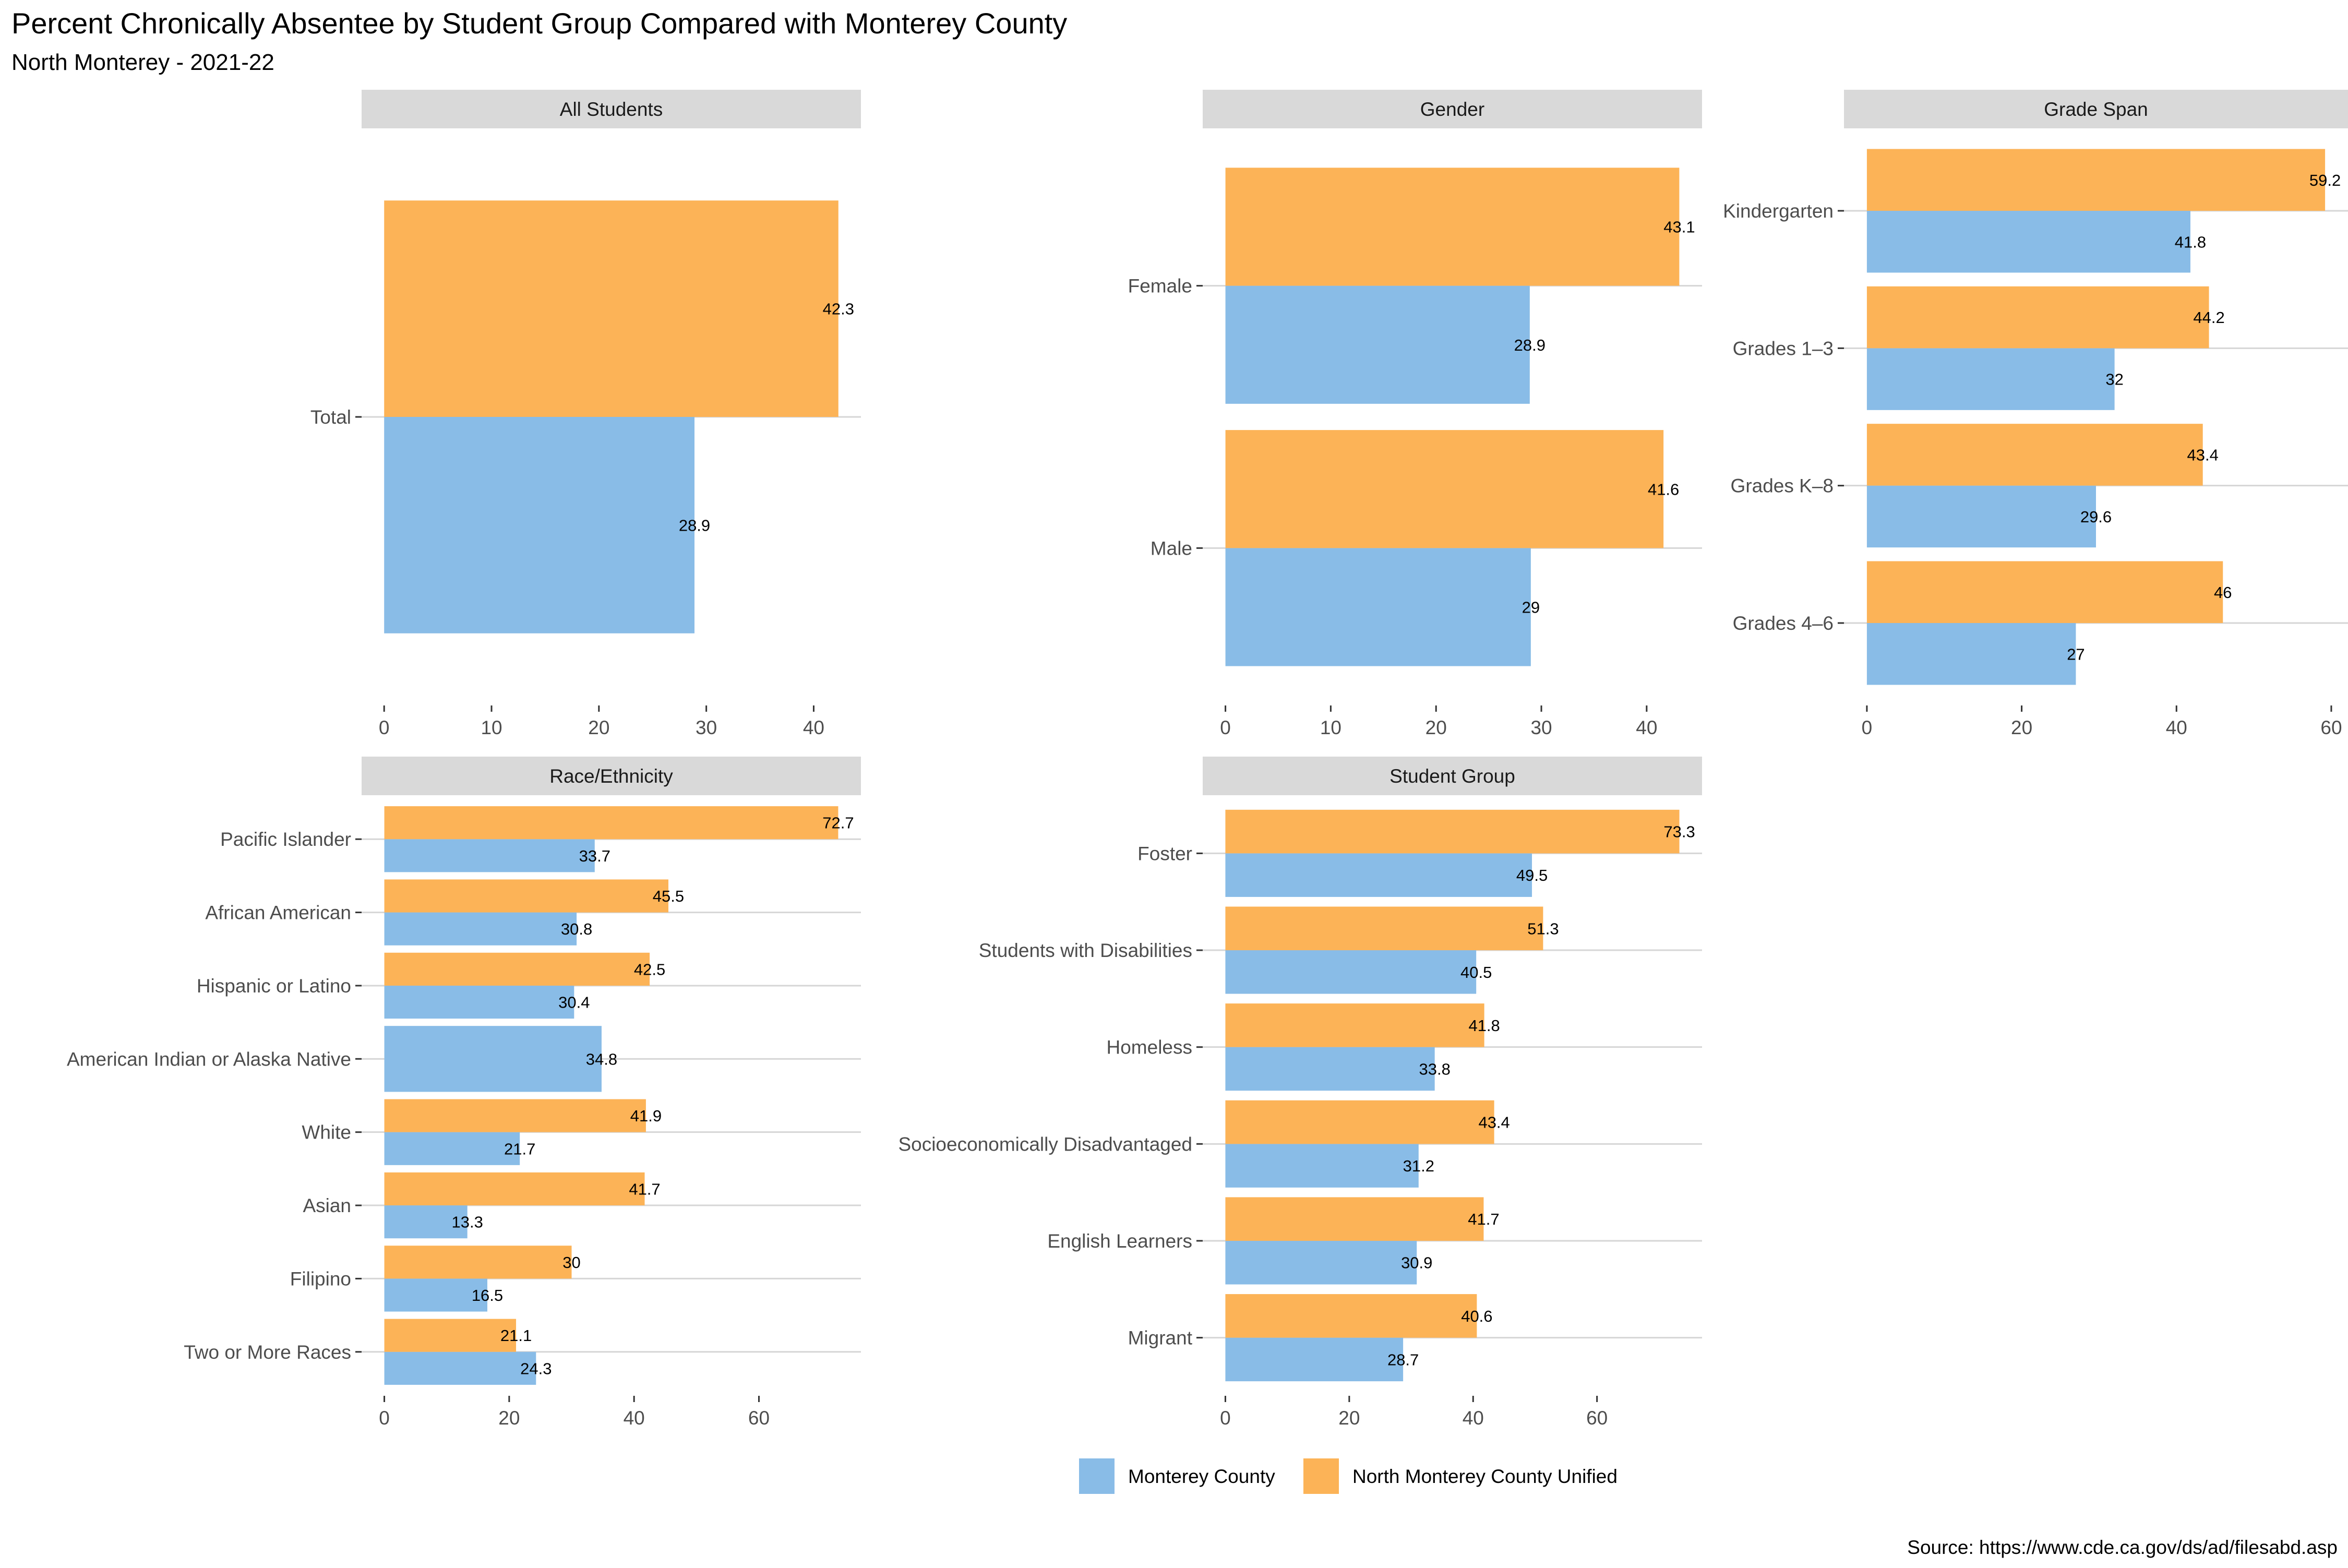 The width and height of the screenshot is (2348, 1568). Describe the element at coordinates (1452, 831) in the screenshot. I see `bar-foster-north-monterey-county-unified` at that location.